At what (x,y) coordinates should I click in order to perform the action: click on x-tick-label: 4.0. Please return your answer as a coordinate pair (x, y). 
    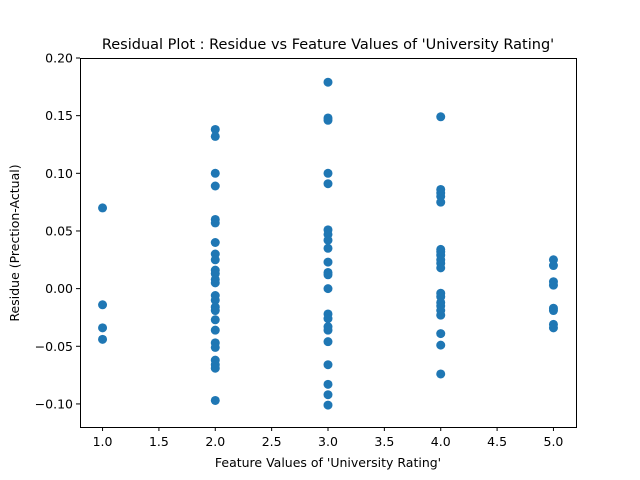
    Looking at the image, I should click on (441, 441).